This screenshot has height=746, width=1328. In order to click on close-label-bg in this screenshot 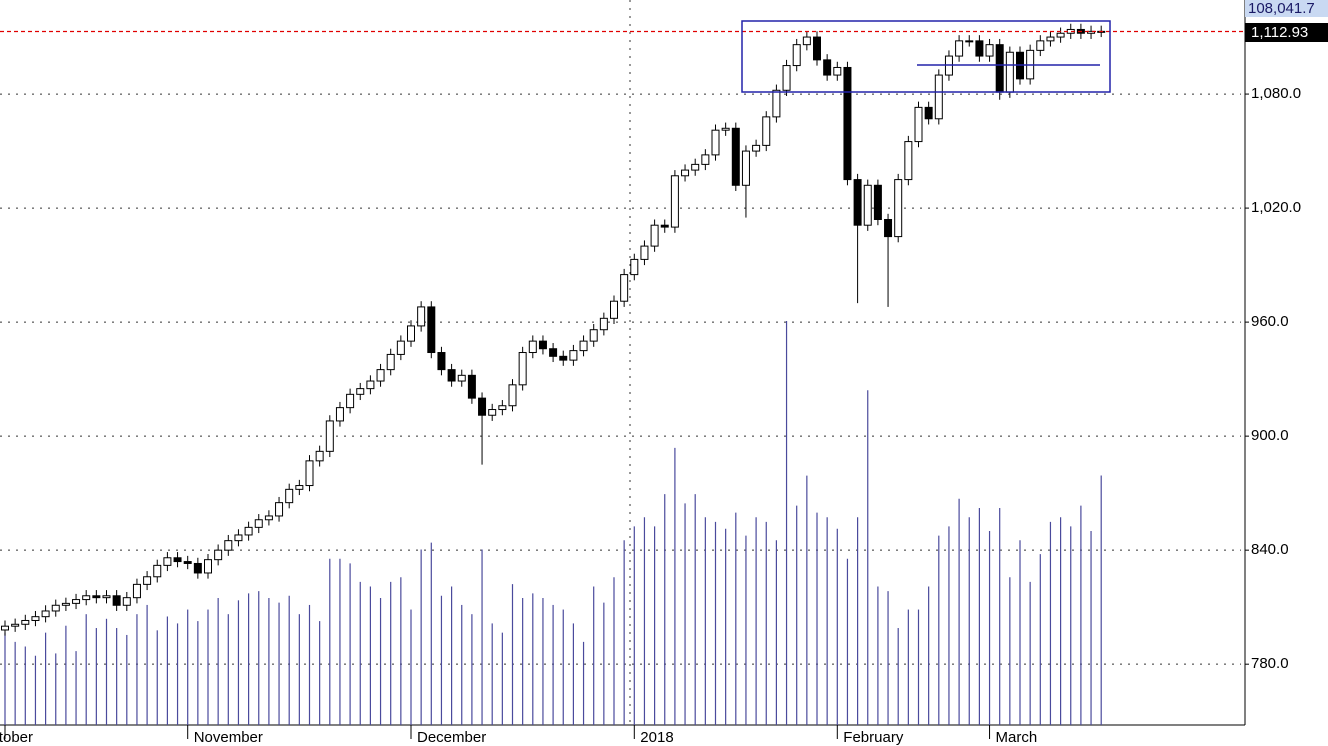, I will do `click(1286, 32)`.